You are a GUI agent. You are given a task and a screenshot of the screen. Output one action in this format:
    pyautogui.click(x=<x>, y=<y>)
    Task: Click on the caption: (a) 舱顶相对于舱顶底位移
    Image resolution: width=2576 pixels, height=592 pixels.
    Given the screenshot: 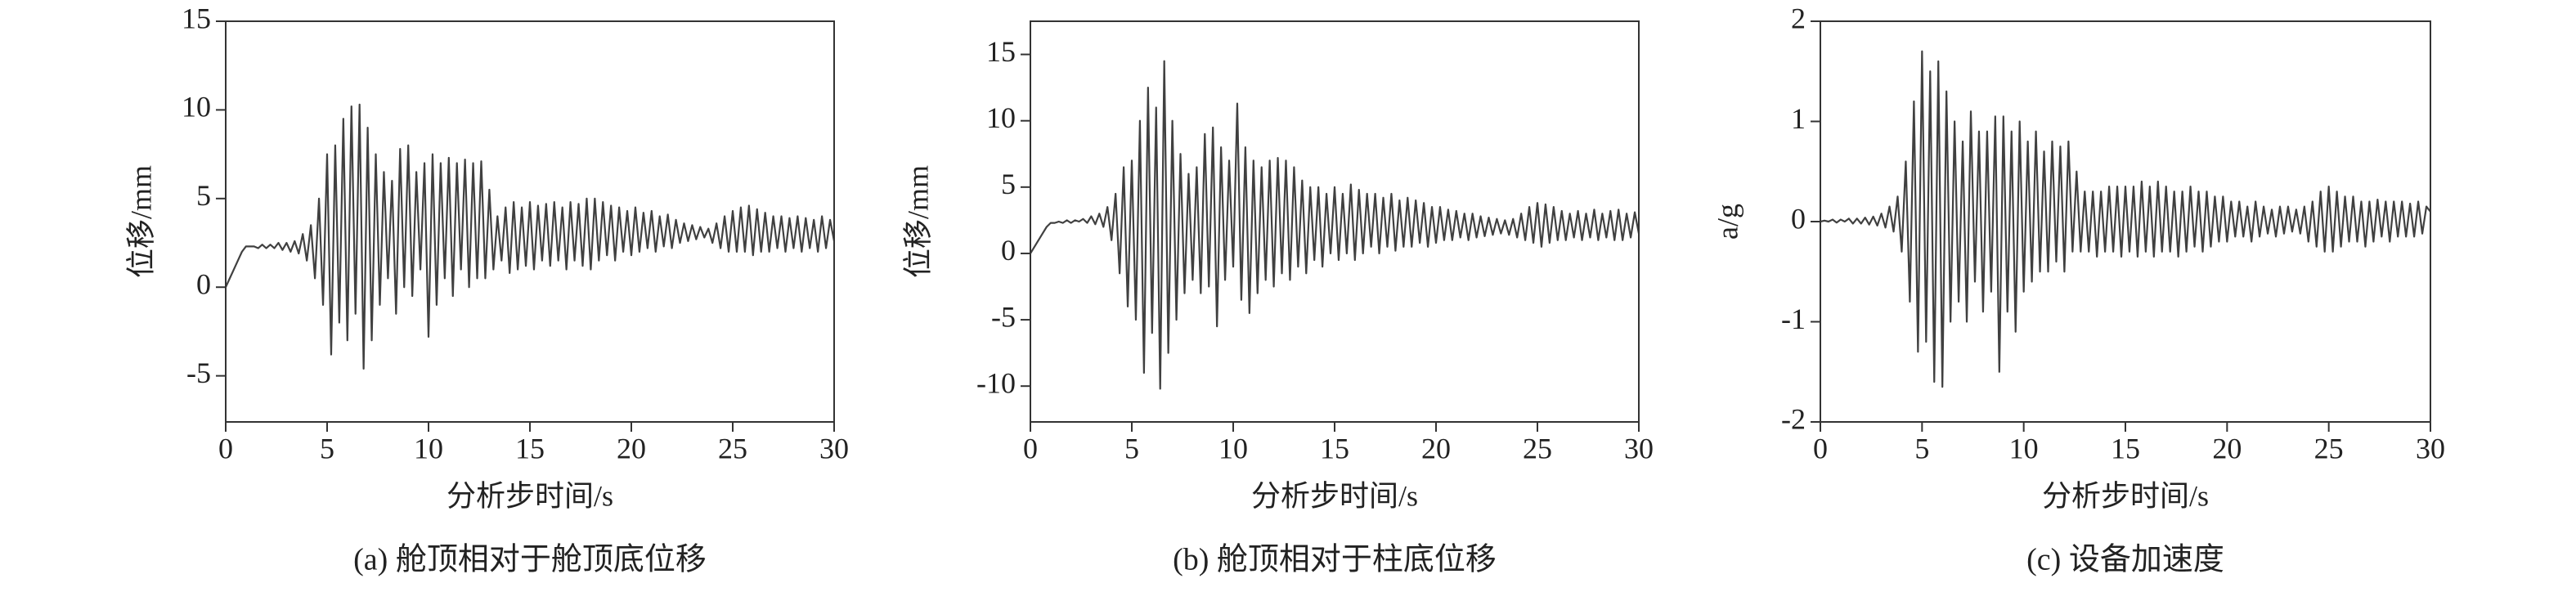 What is the action you would take?
    pyautogui.click(x=530, y=560)
    